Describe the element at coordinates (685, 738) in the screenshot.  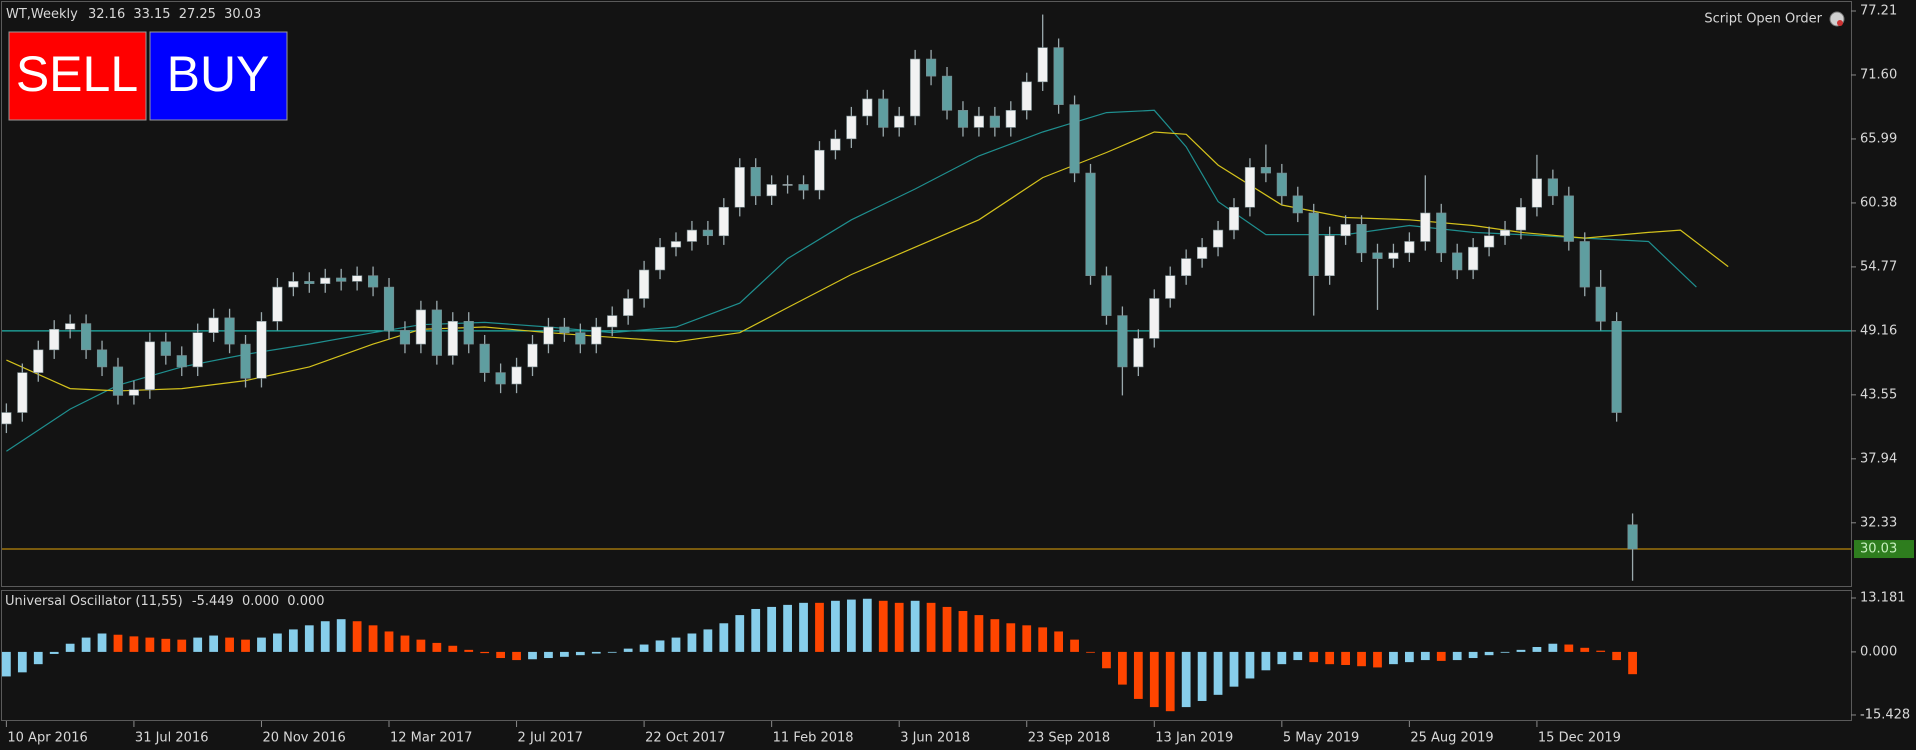
I see `x-tick-label: 22 Oct 2017` at that location.